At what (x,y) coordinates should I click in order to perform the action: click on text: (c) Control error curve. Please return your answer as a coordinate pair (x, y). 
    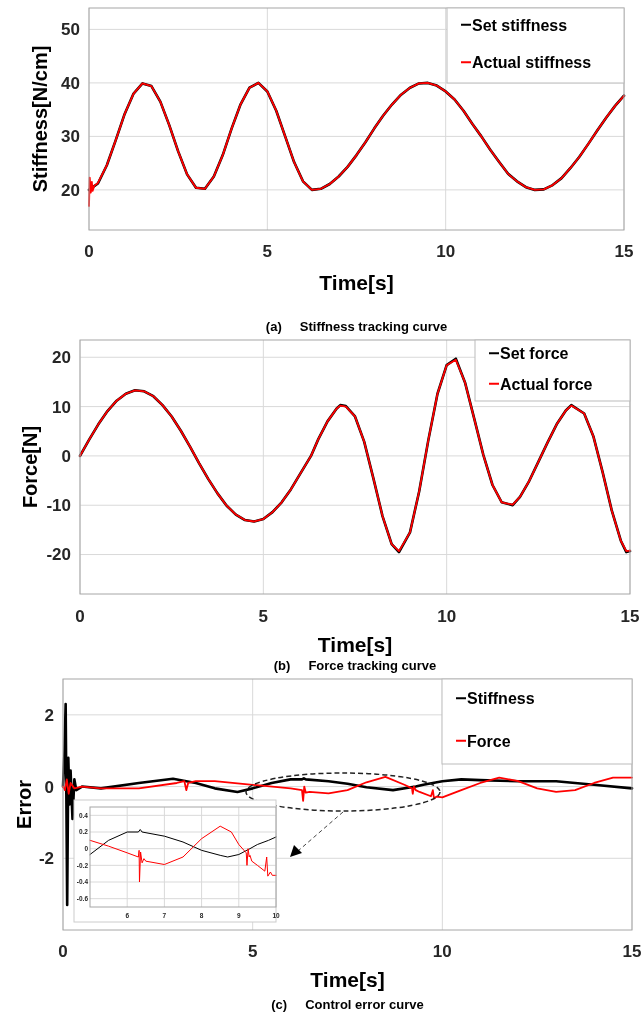
    Looking at the image, I should click on (347, 1004).